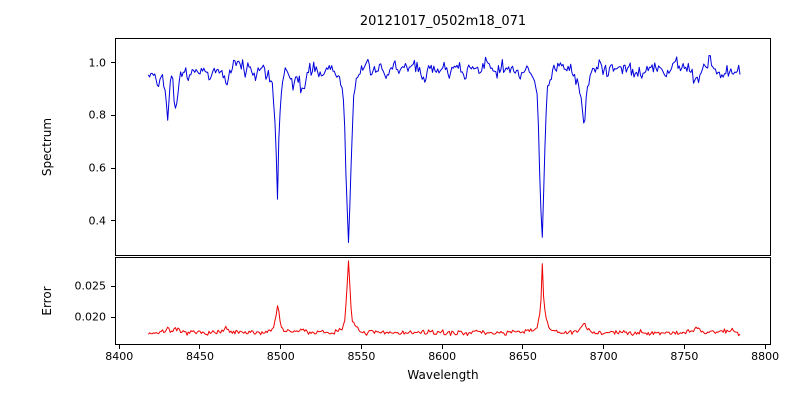 The width and height of the screenshot is (800, 400). Describe the element at coordinates (443, 375) in the screenshot. I see `x-axis-label: Wavelength` at that location.